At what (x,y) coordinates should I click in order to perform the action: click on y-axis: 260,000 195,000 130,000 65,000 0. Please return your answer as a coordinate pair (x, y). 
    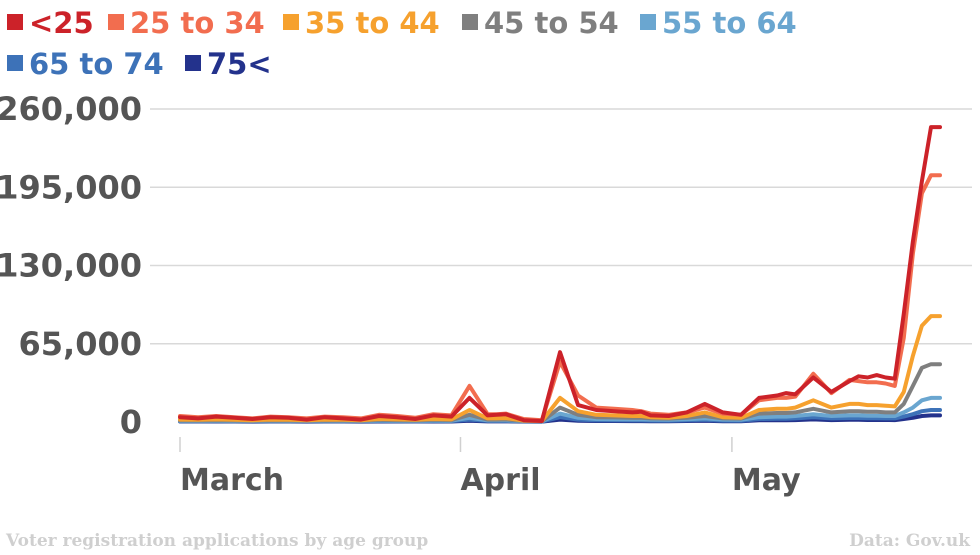
    Looking at the image, I should click on (71, 265).